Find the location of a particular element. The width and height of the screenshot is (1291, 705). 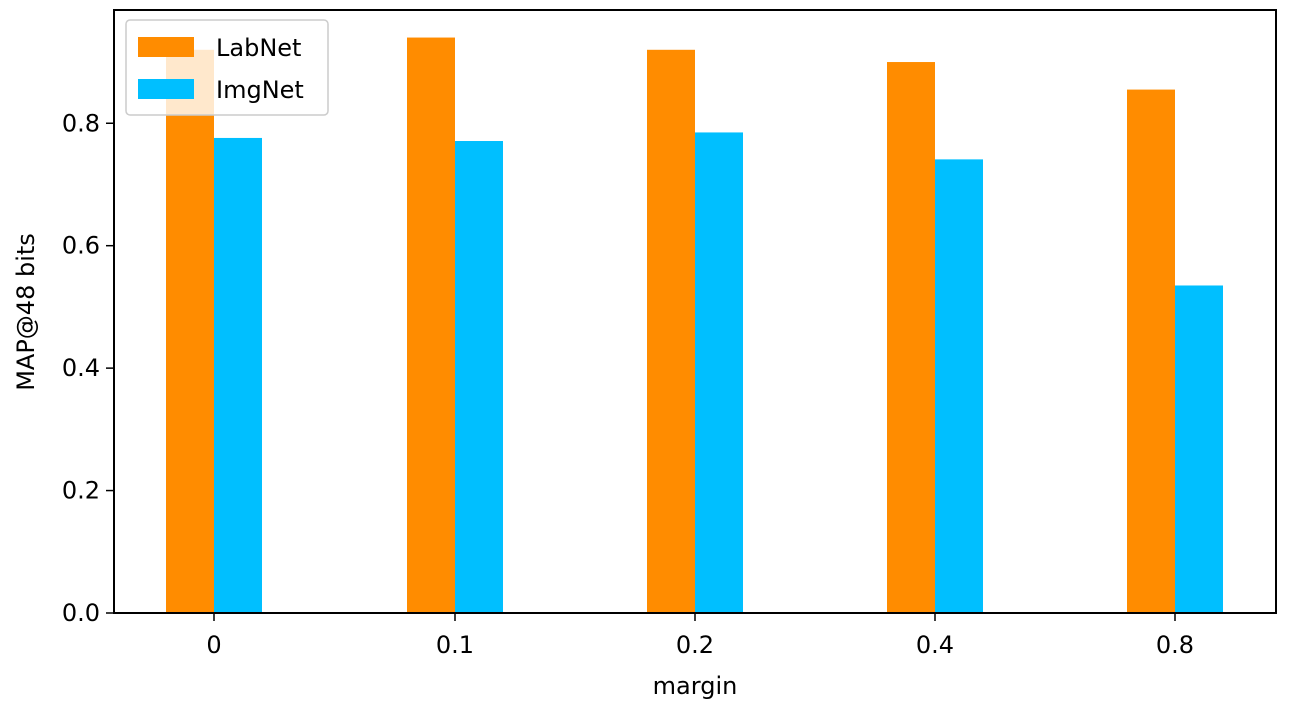

y-axis-title: MAP@48 bits is located at coordinates (26, 312).